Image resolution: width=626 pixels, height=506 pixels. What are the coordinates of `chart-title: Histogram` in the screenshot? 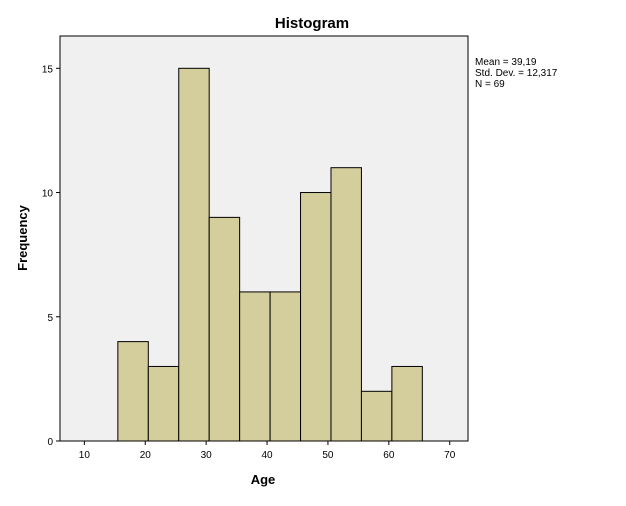 It's located at (312, 23).